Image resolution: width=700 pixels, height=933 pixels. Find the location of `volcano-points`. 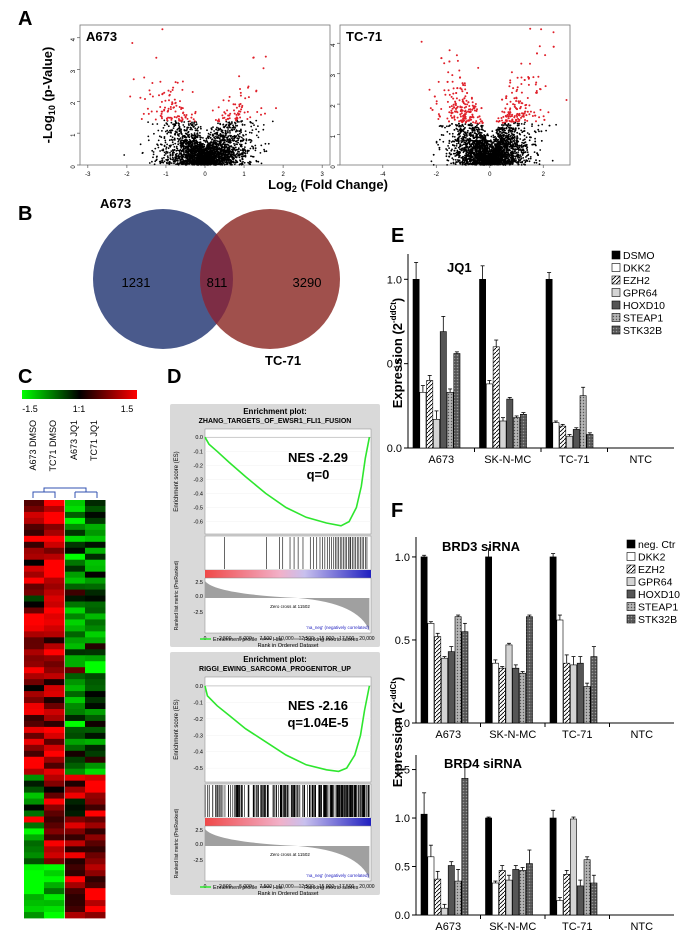

volcano-points is located at coordinates (494, 96).